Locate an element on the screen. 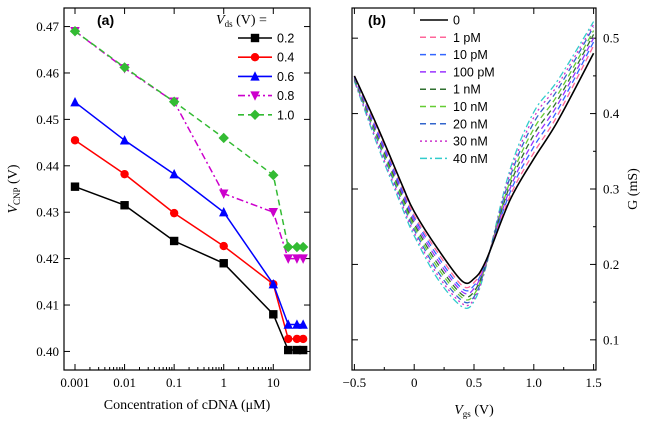  legend-label-b-5: 10 nM is located at coordinates (470, 107).